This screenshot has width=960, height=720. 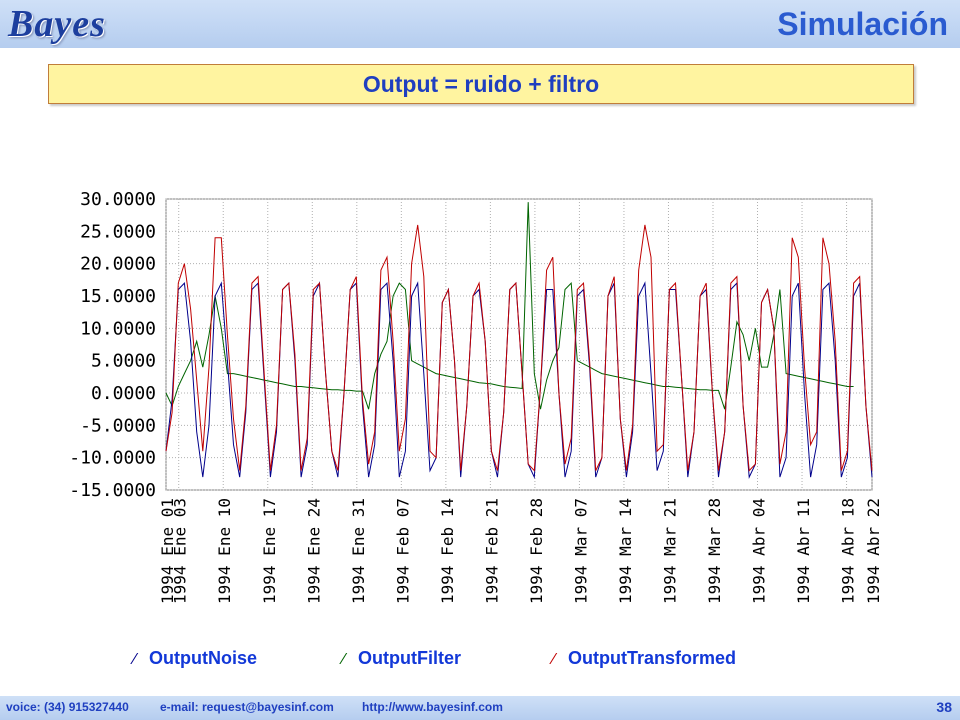 I want to click on x-tick-label: 1994 Ene 24, so click(x=313, y=551).